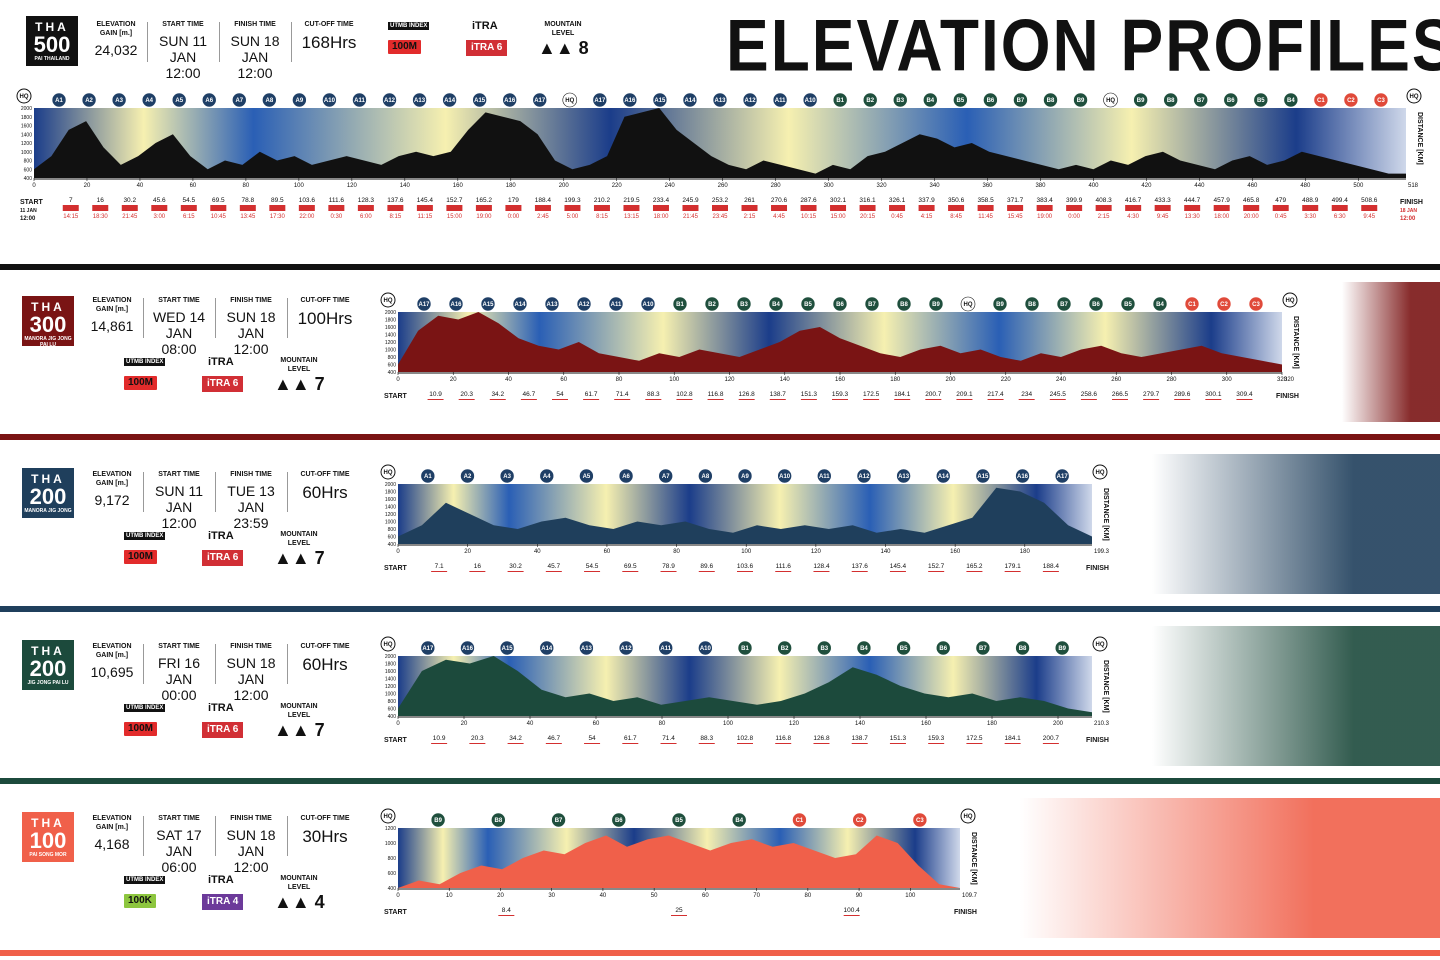 The width and height of the screenshot is (1440, 960). I want to click on x-tick-label: 140, so click(405, 186).